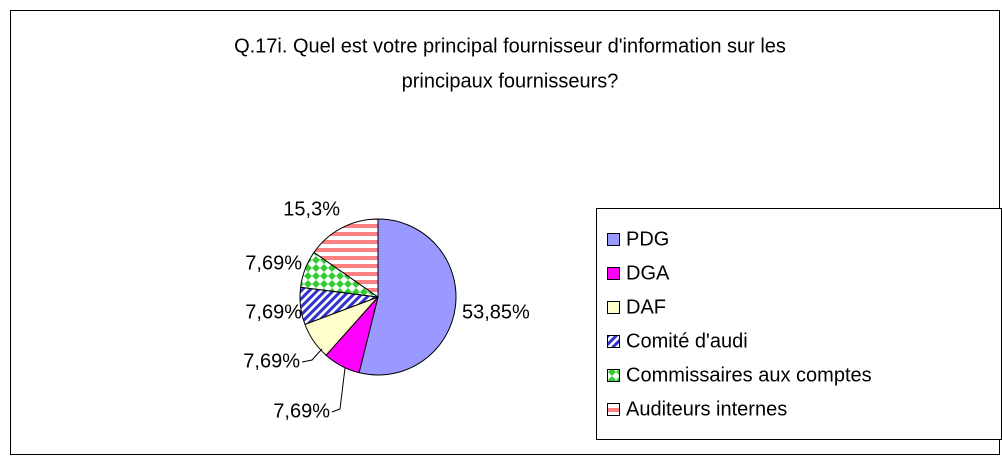  What do you see at coordinates (311, 209) in the screenshot?
I see `data-label: 15,3%` at bounding box center [311, 209].